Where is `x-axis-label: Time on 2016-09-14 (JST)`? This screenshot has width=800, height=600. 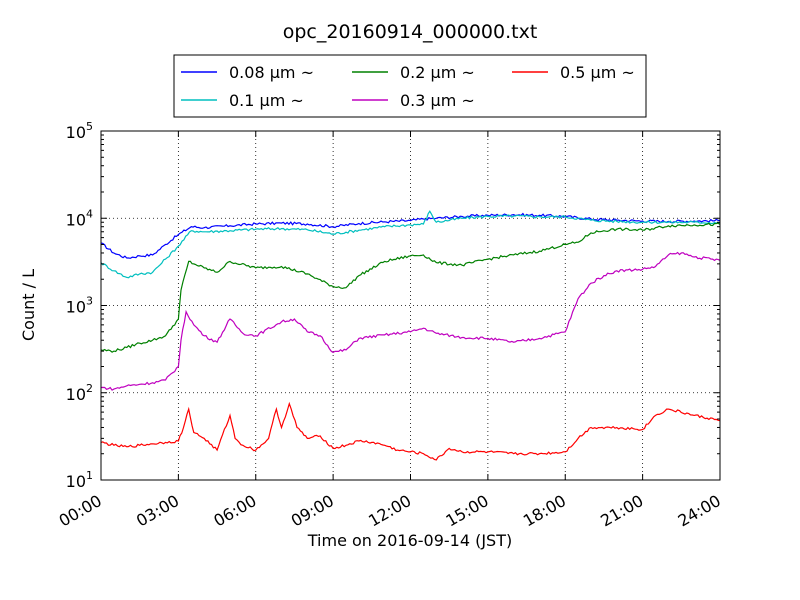 x-axis-label: Time on 2016-09-14 (JST) is located at coordinates (409, 540).